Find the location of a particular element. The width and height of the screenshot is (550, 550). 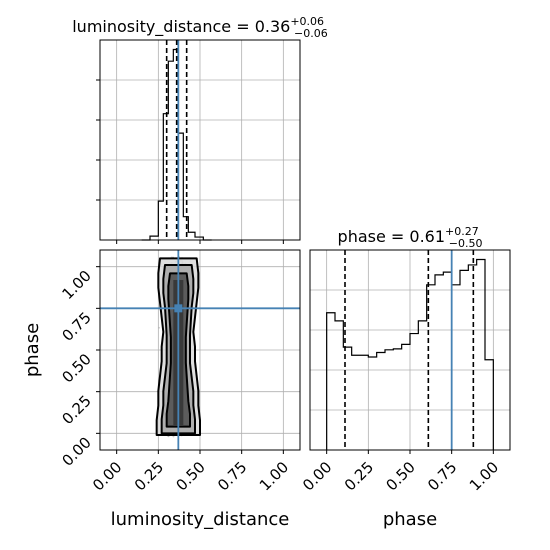

x-tick-label-luminosity-distance: 1.00 is located at coordinates (274, 476).